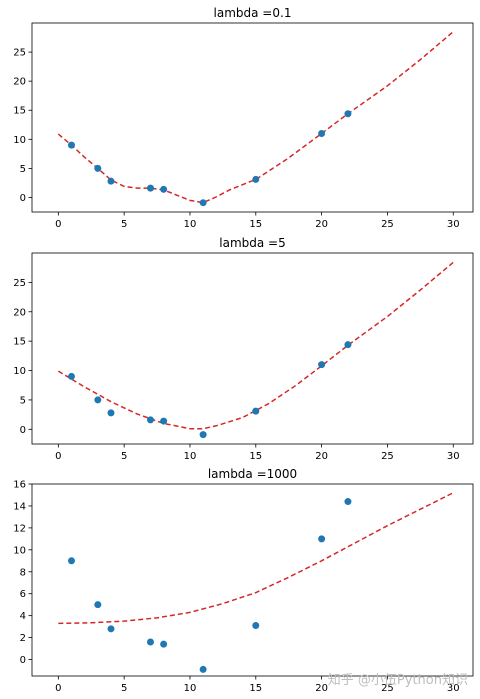 The height and width of the screenshot is (699, 480). What do you see at coordinates (19, 485) in the screenshot?
I see `y-tick-label: 16` at bounding box center [19, 485].